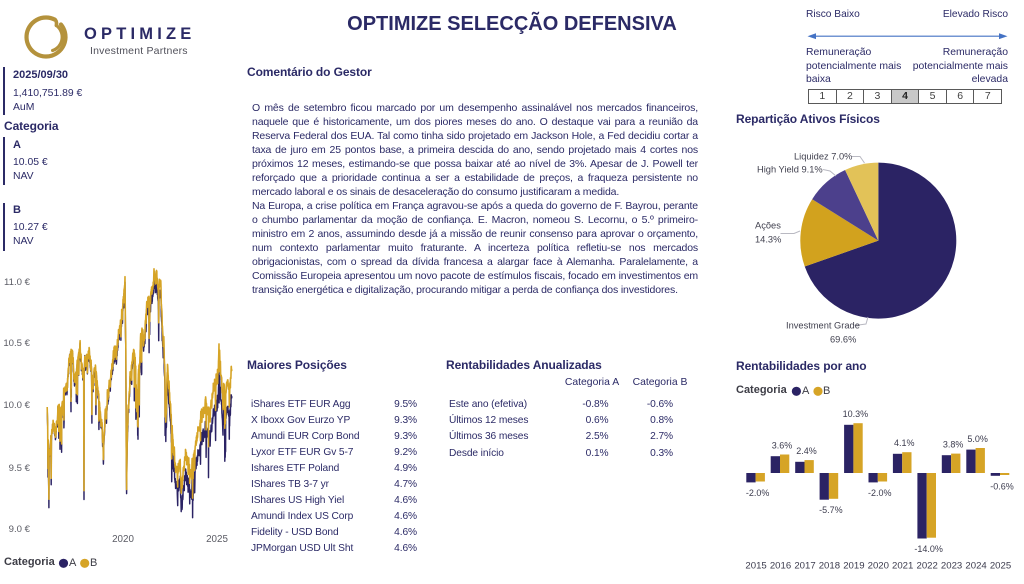  Describe the element at coordinates (768, 226) in the screenshot. I see `svg-text: Ações` at that location.